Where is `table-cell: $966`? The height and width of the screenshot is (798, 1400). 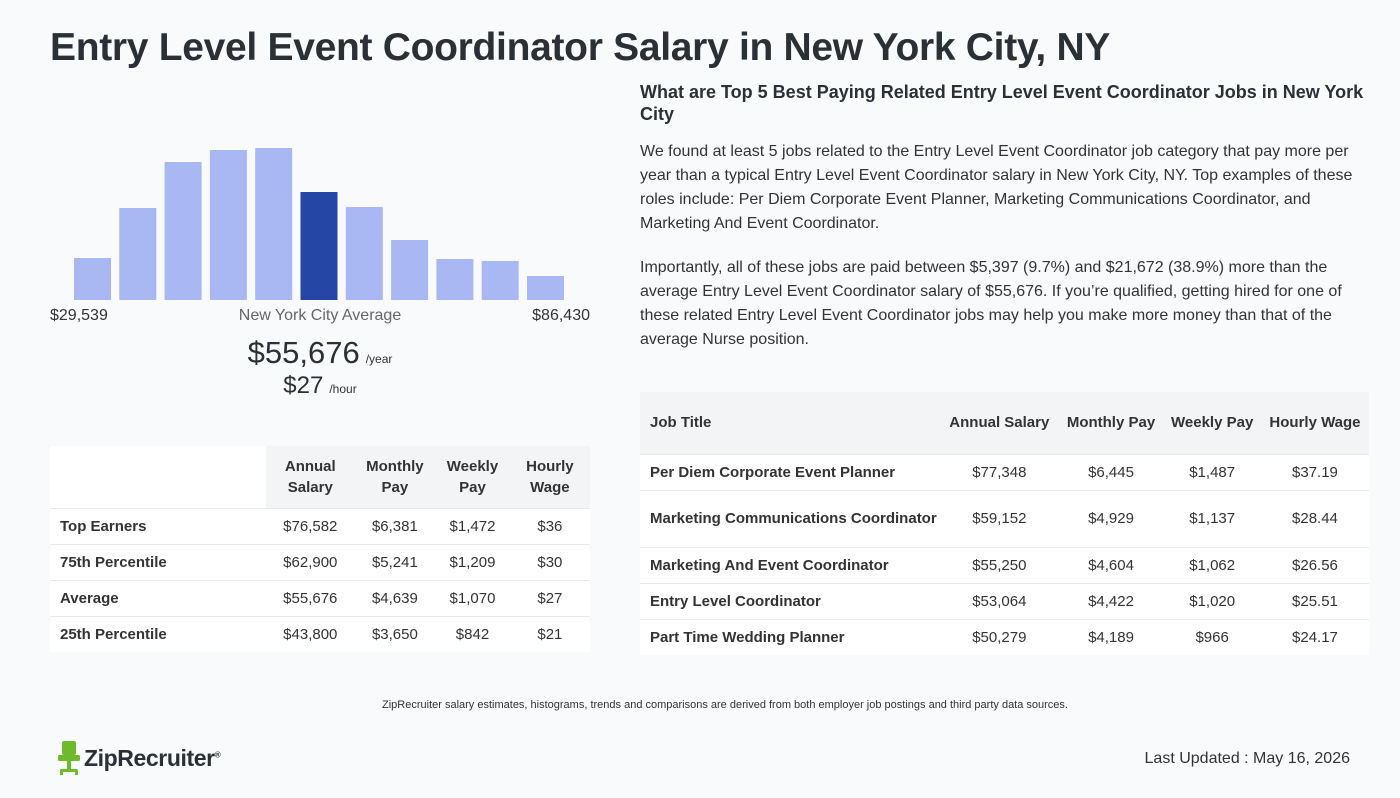
table-cell: $966 is located at coordinates (1212, 636).